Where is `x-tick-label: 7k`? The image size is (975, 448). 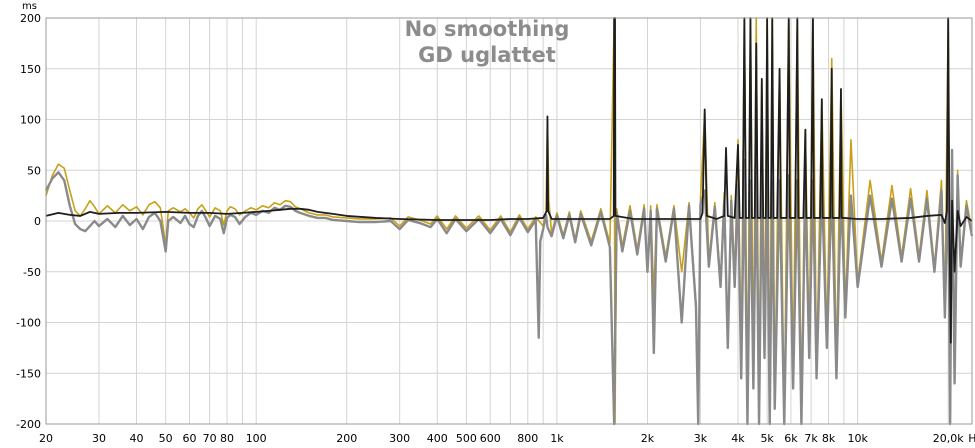
x-tick-label: 7k is located at coordinates (811, 438).